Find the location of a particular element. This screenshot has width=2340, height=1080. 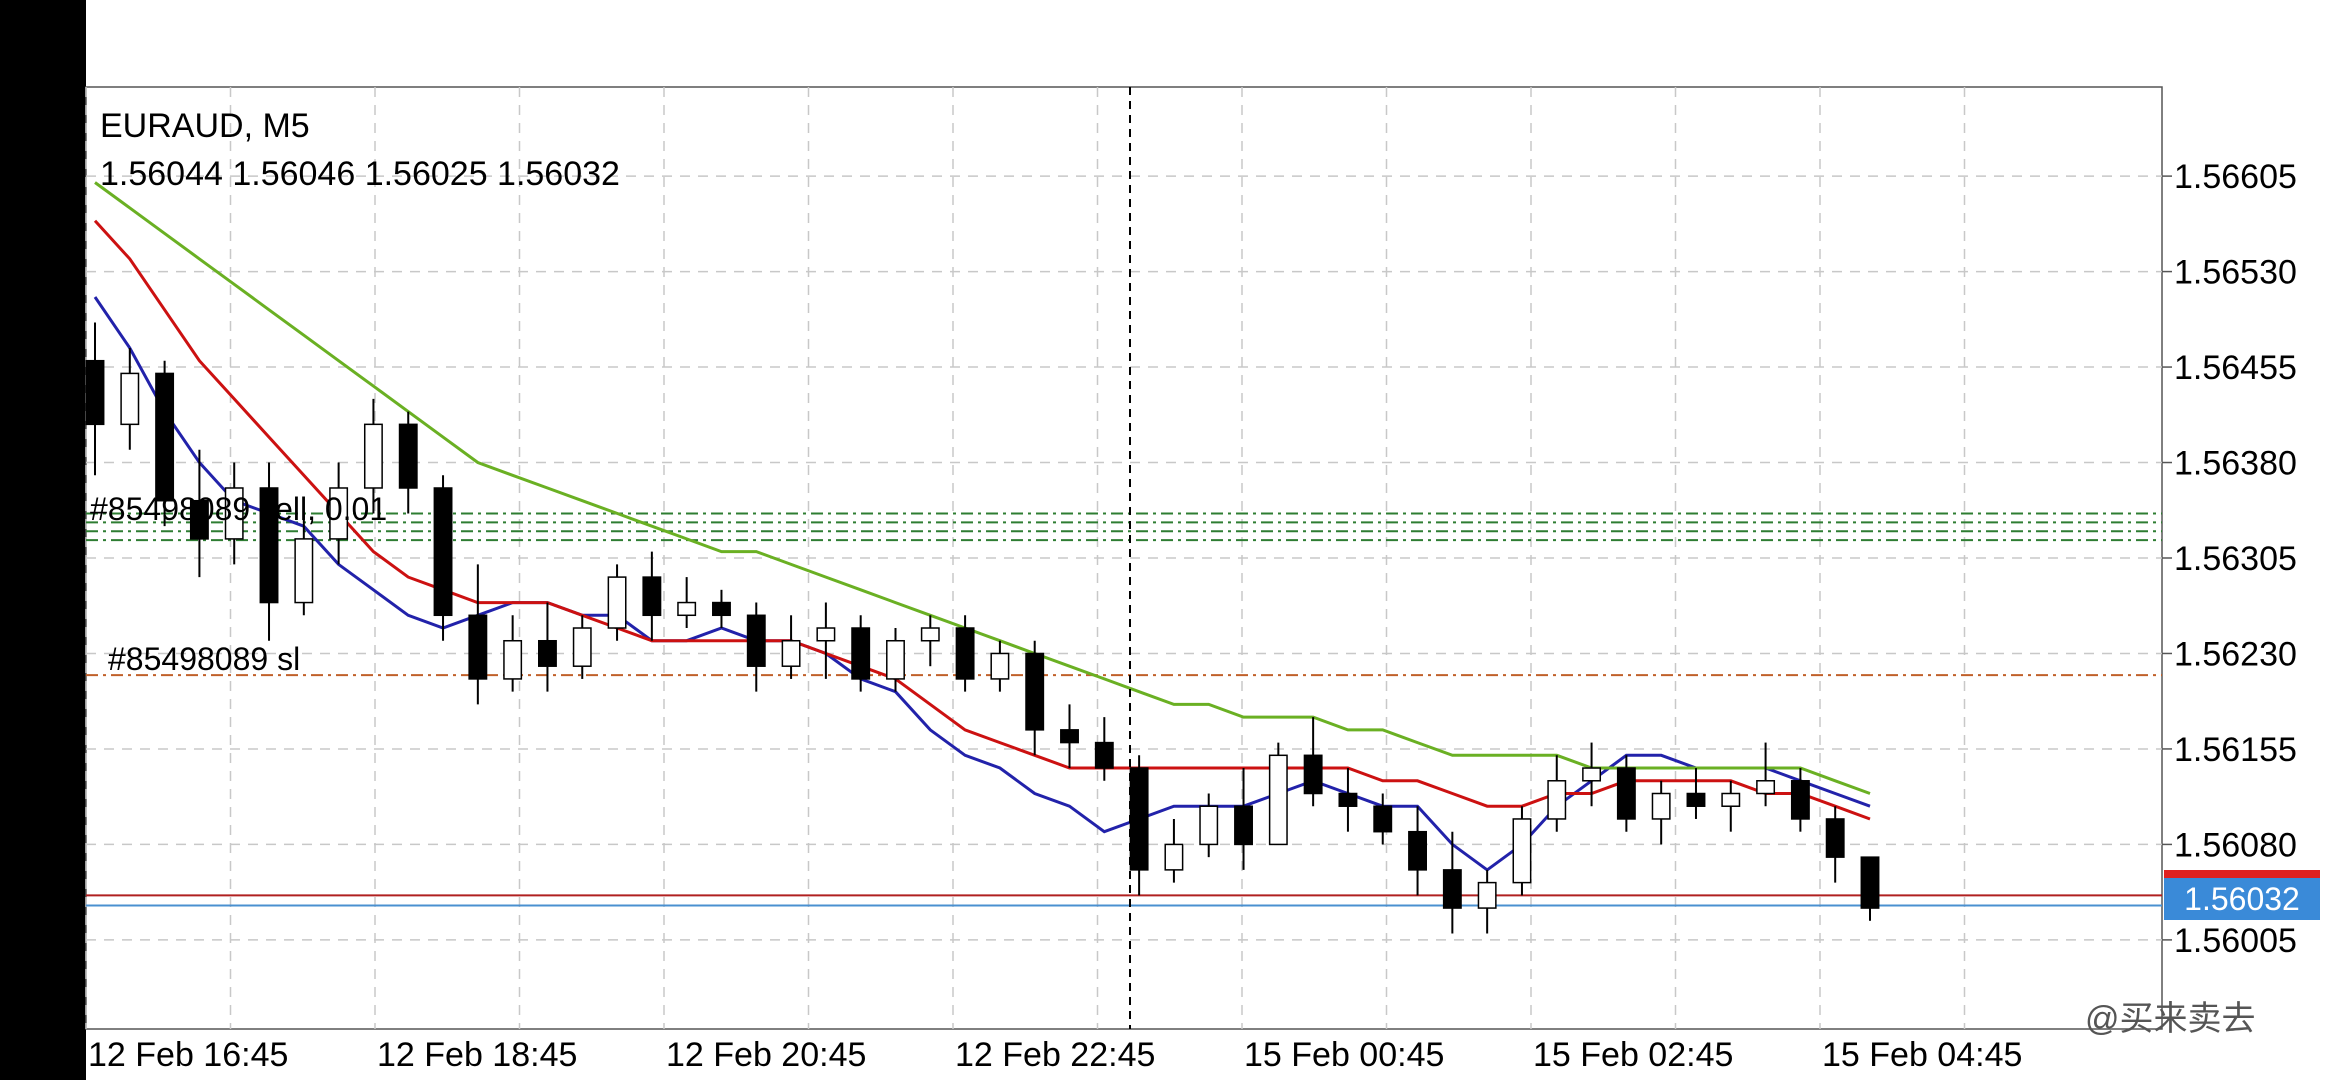

x-tick-label: 12 Feb 22:45 is located at coordinates (1055, 1055).